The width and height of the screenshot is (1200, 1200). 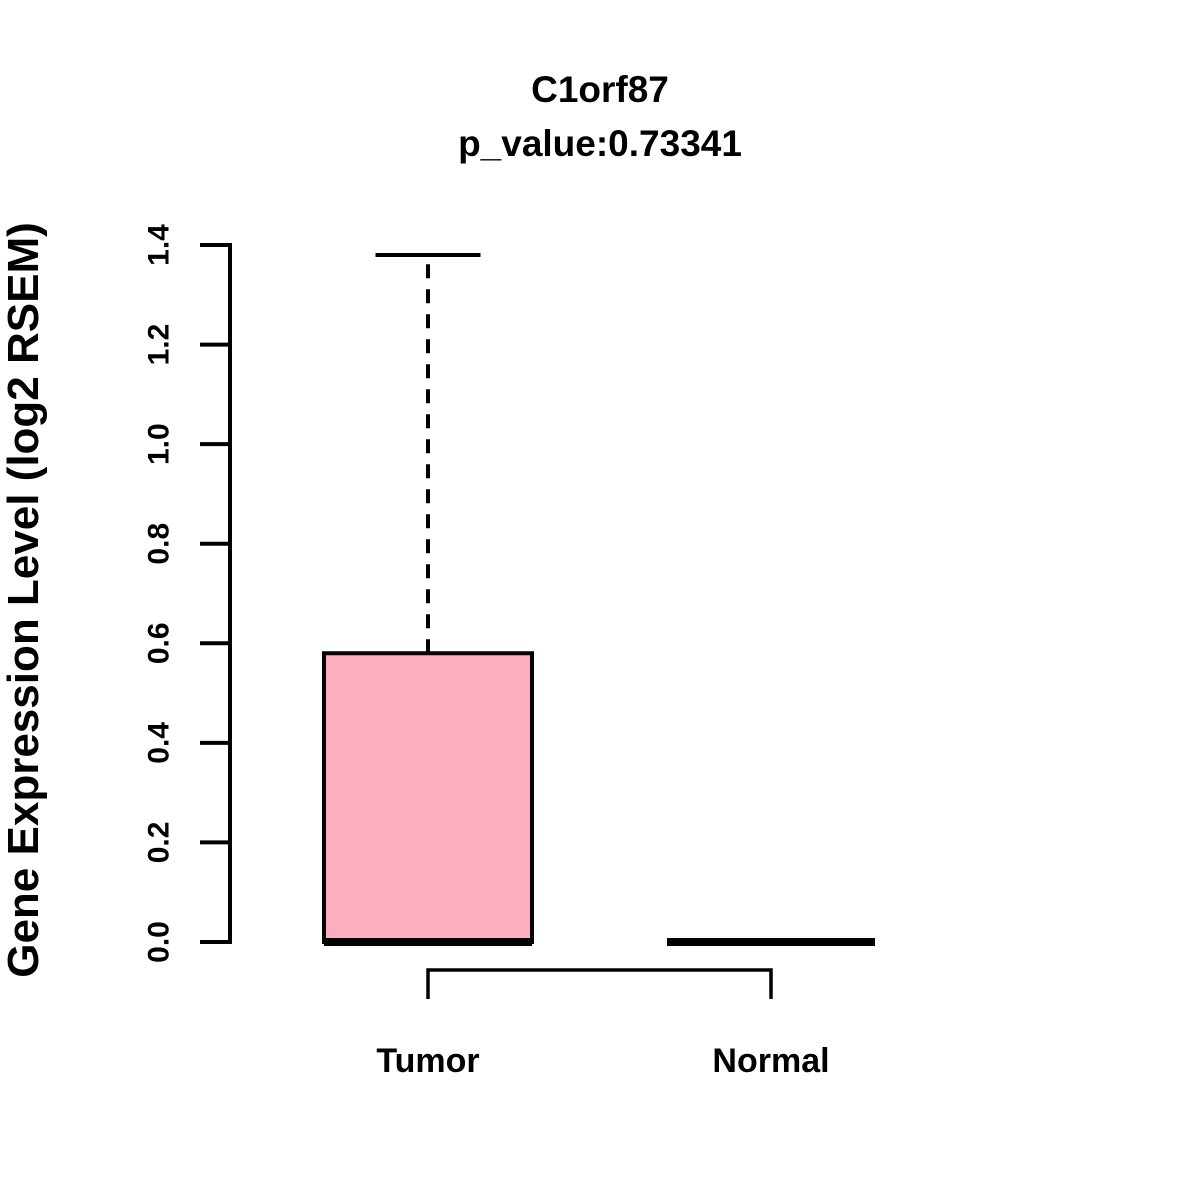 What do you see at coordinates (602, 1061) in the screenshot?
I see `x-axis: Tumor Normal` at bounding box center [602, 1061].